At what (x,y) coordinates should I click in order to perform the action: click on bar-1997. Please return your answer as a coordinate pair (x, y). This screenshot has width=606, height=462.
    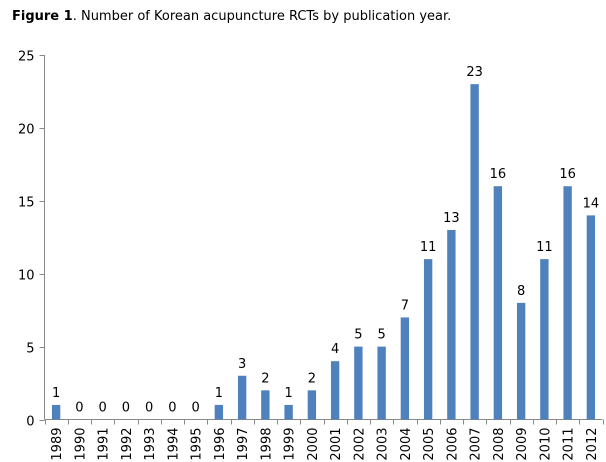
    Looking at the image, I should click on (242, 397).